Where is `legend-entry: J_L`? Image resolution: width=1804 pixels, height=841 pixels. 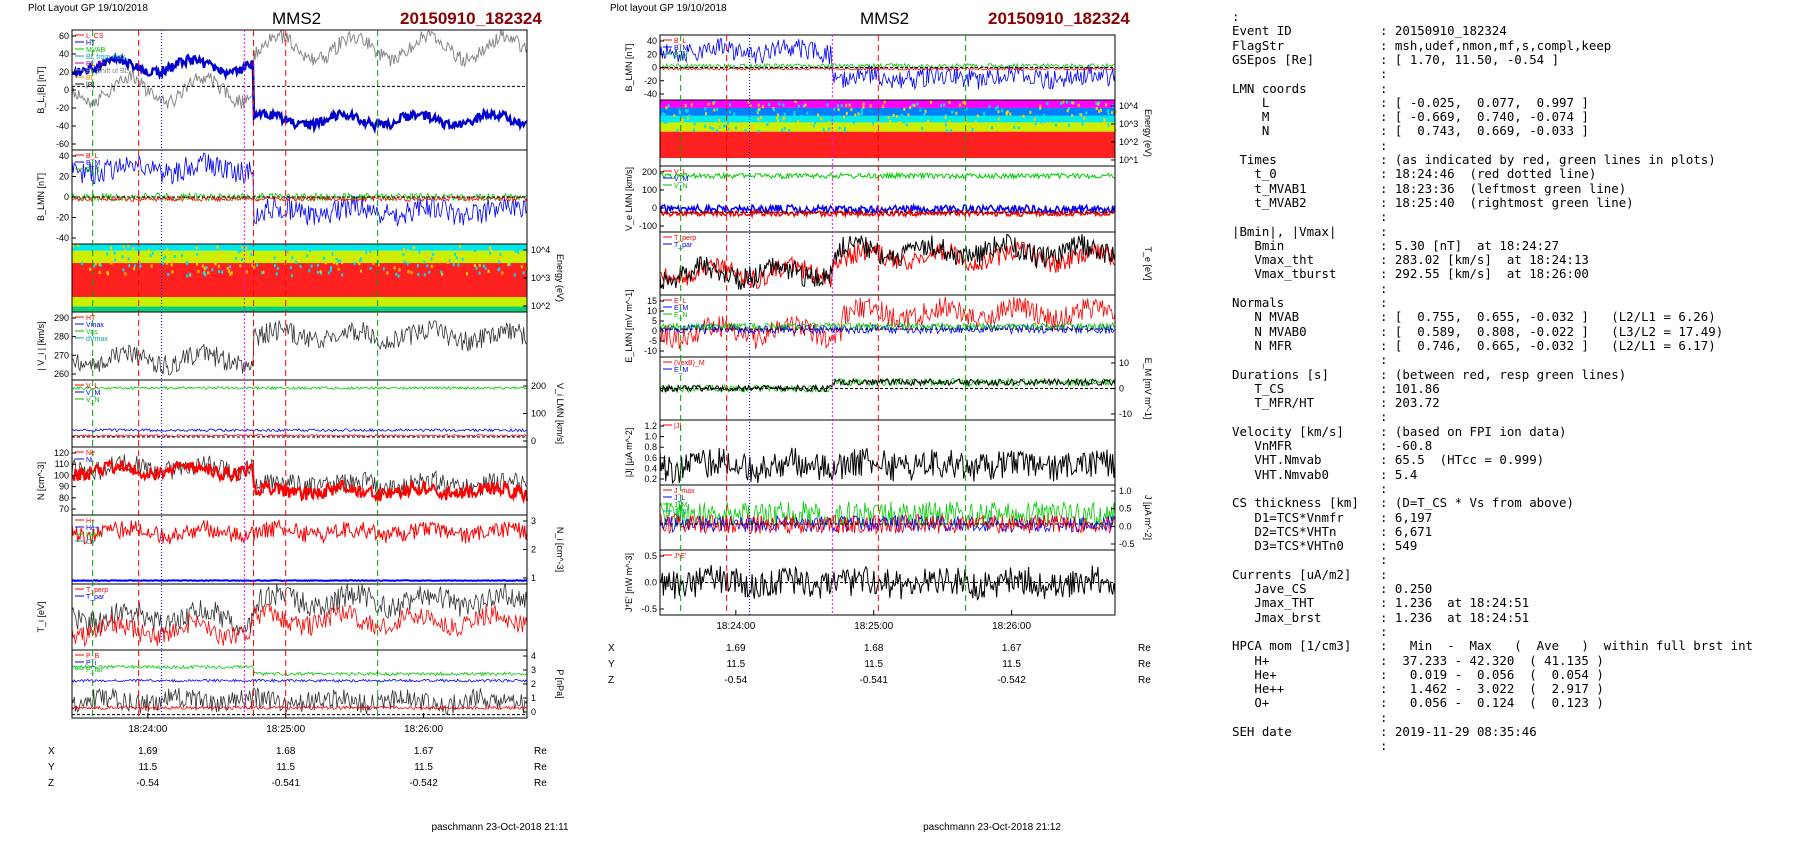
legend-entry: J_L is located at coordinates (679, 498).